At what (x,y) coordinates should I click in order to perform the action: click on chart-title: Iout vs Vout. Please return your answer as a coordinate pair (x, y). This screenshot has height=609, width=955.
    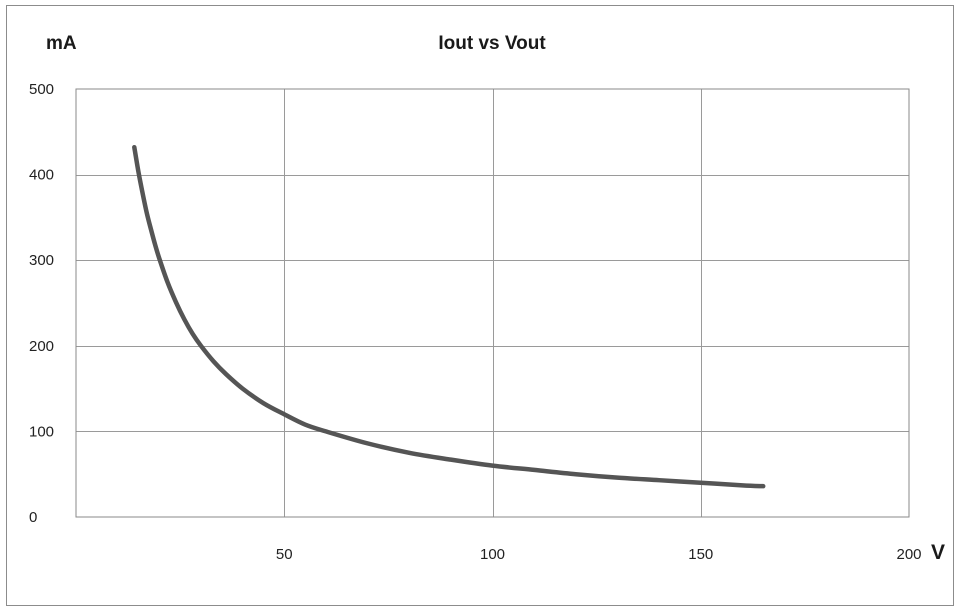
    Looking at the image, I should click on (492, 43).